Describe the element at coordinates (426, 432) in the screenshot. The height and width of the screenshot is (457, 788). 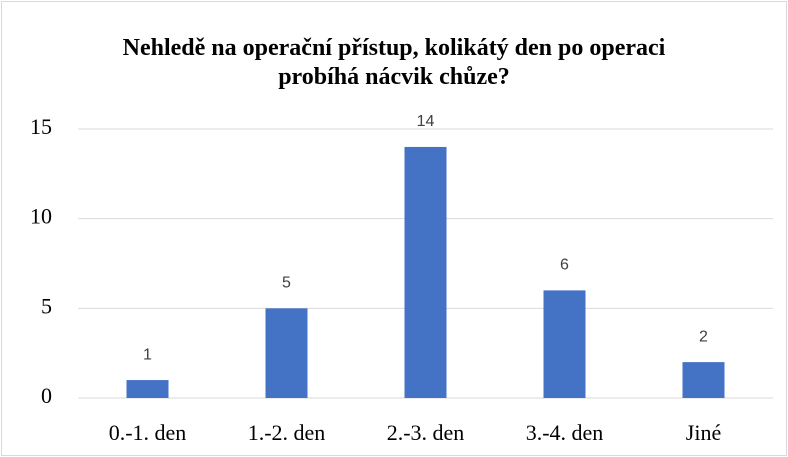
I see `x-tick-label: 2.-3. den` at that location.